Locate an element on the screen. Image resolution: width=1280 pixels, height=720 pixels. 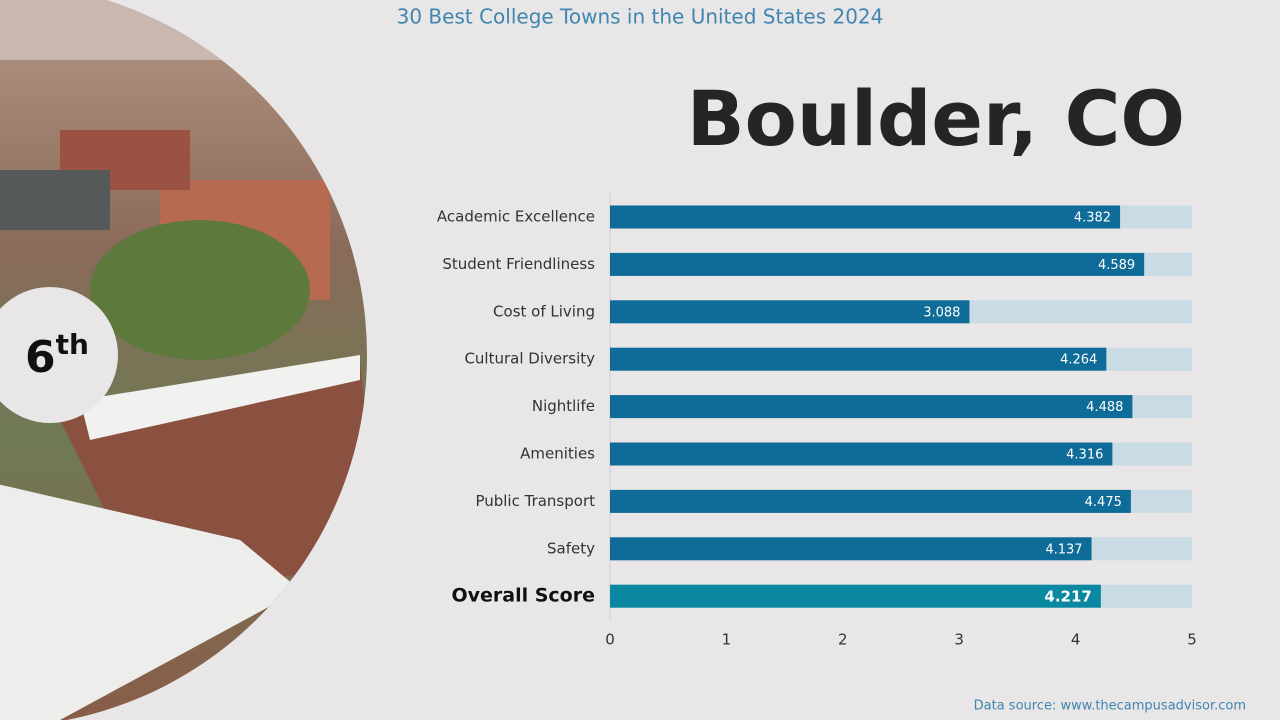
value-label: 4.488 is located at coordinates (1104, 407).